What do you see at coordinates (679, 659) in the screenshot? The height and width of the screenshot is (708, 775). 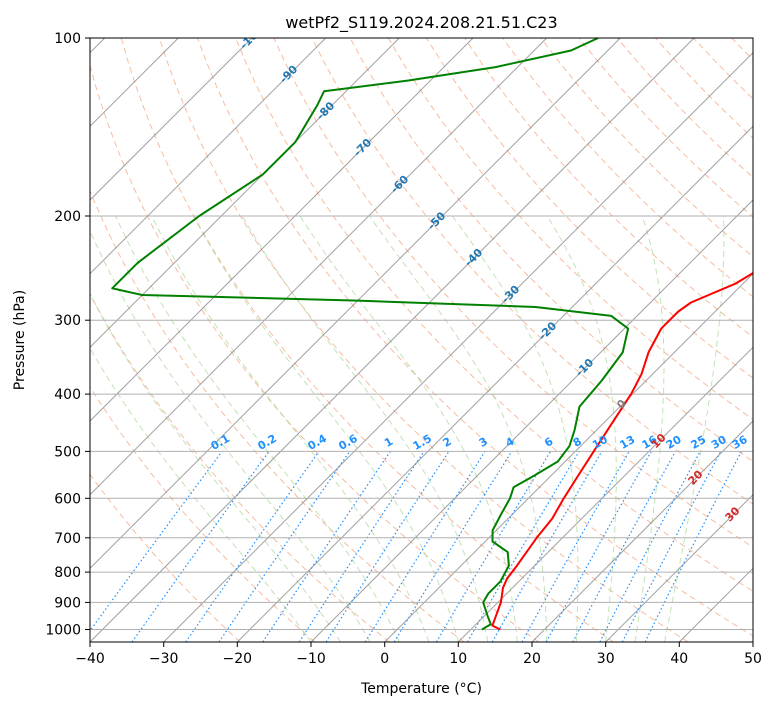 I see `x-tick-label: 40` at bounding box center [679, 659].